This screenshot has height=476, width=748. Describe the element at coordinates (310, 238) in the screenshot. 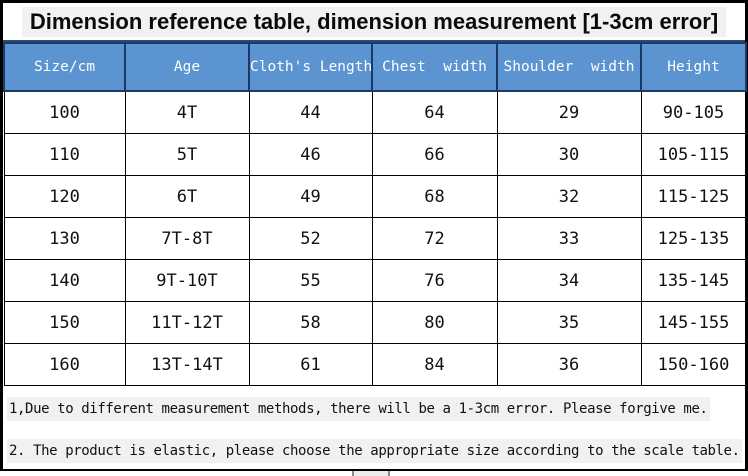

I see `table-cell: 52` at that location.